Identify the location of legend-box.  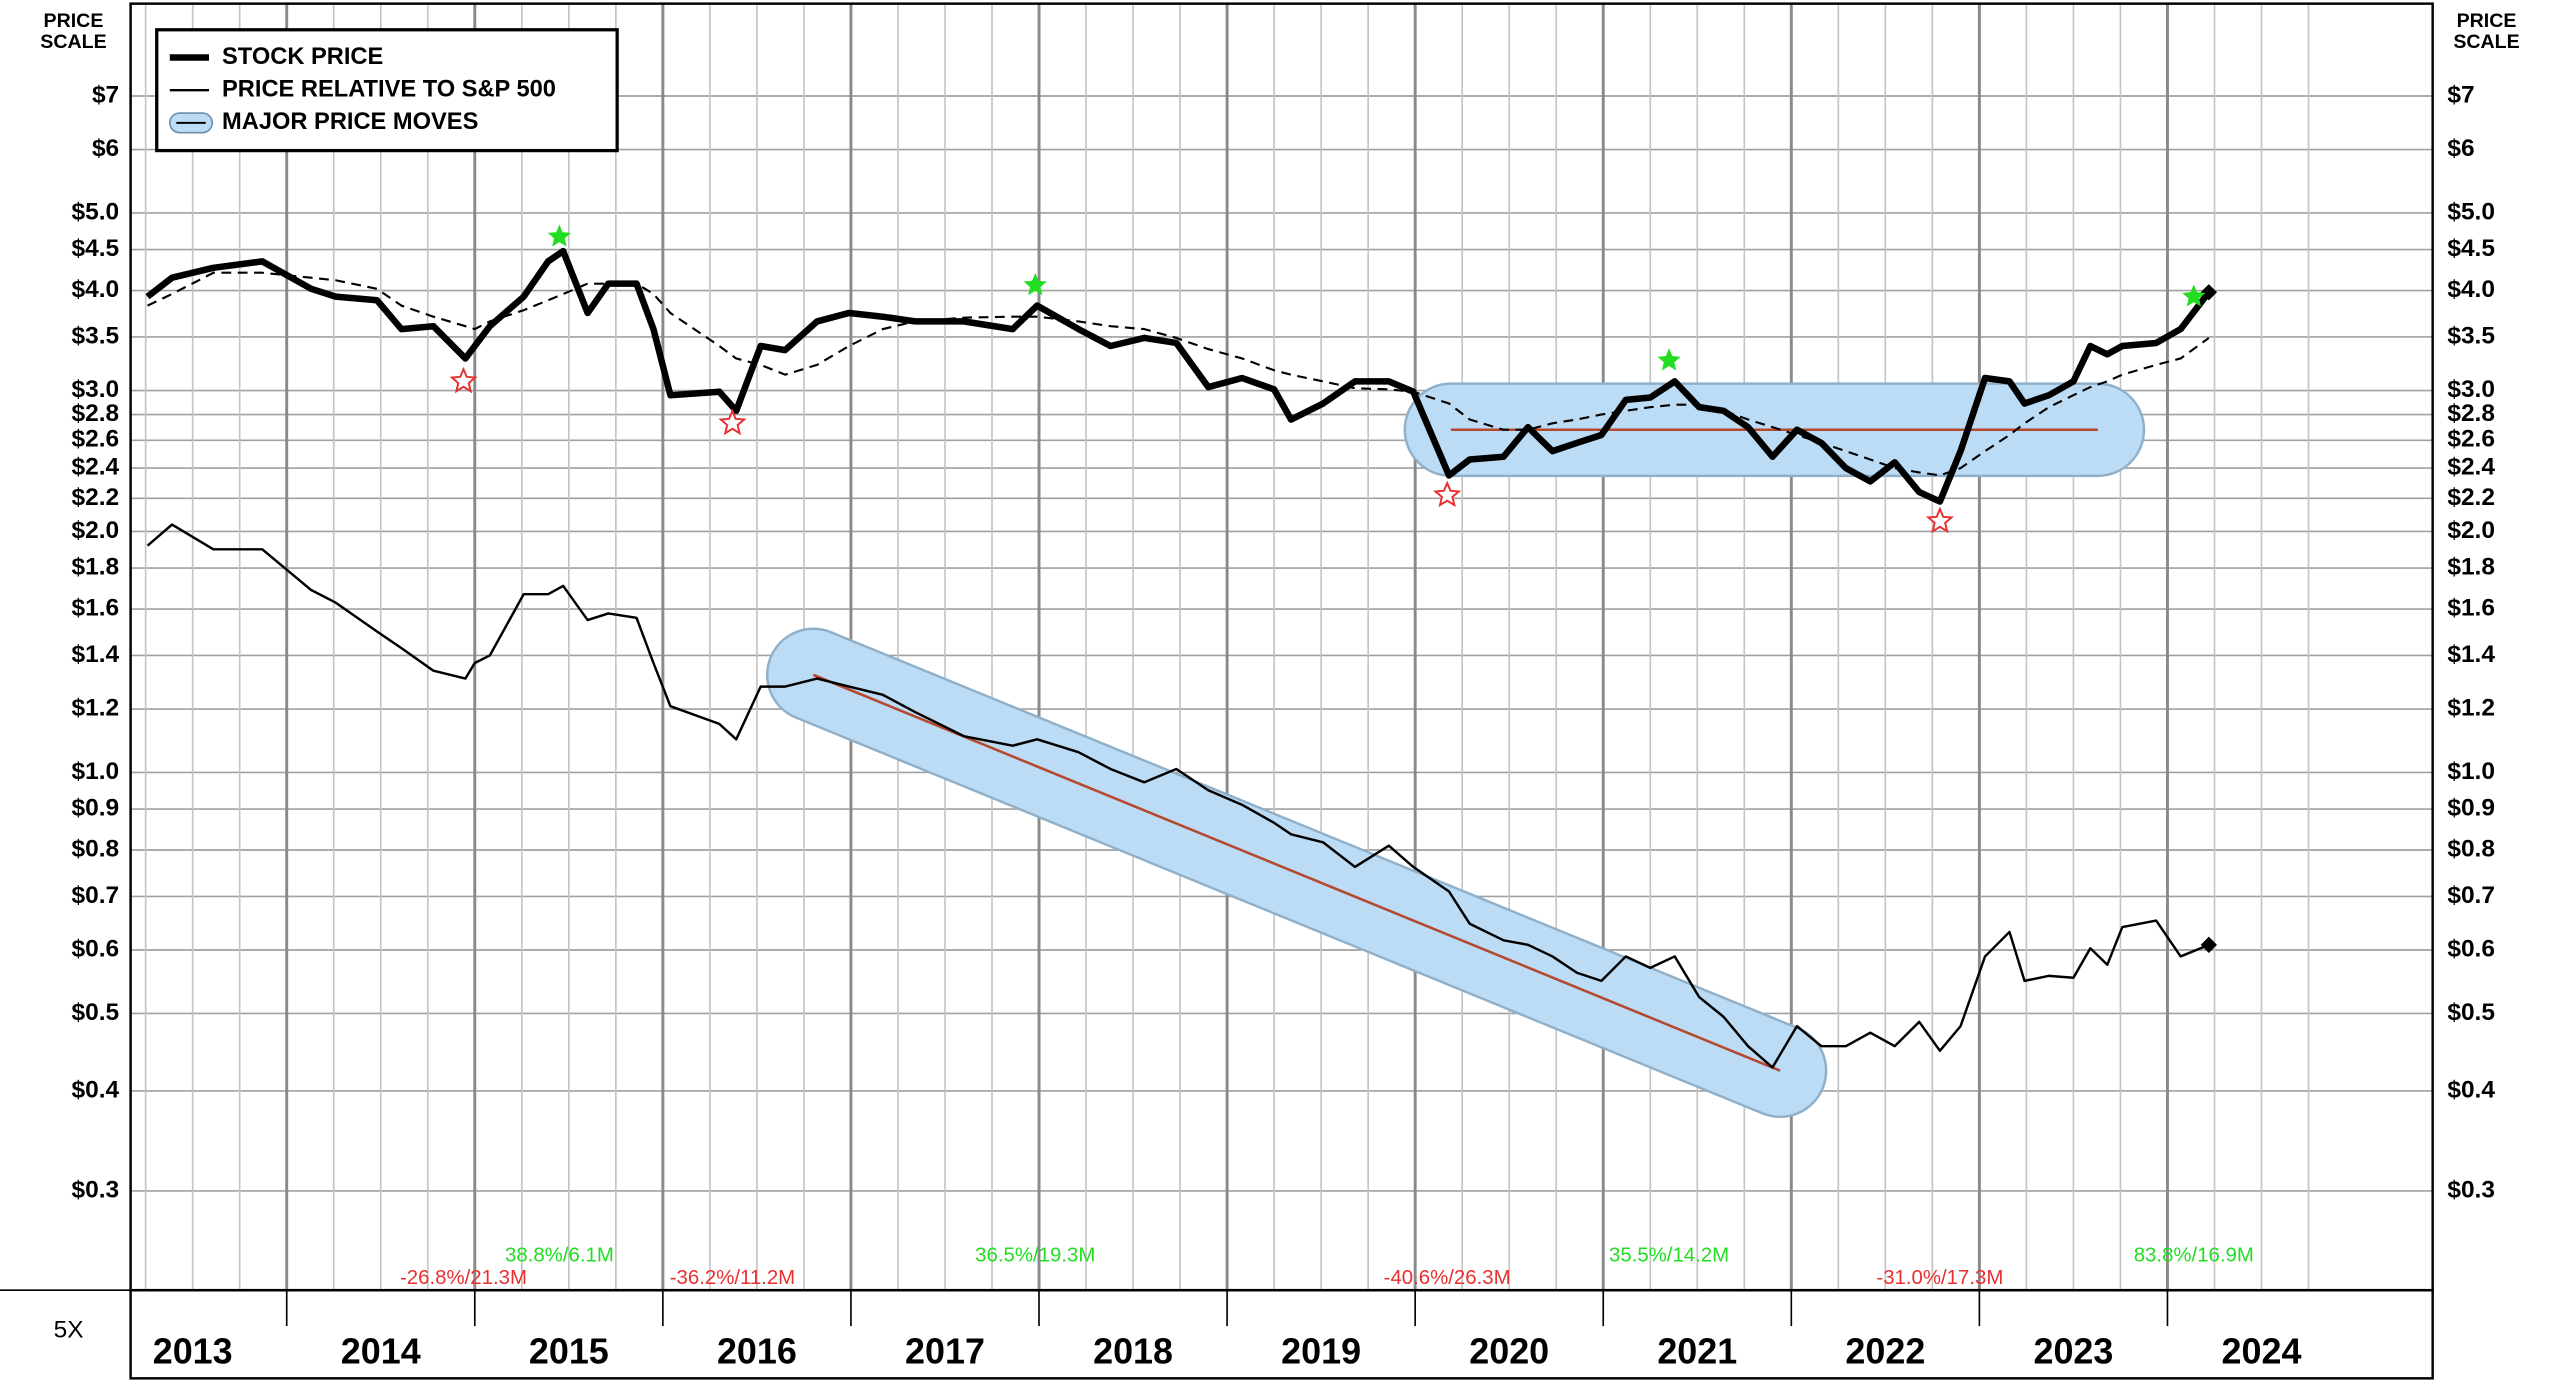
(387, 90).